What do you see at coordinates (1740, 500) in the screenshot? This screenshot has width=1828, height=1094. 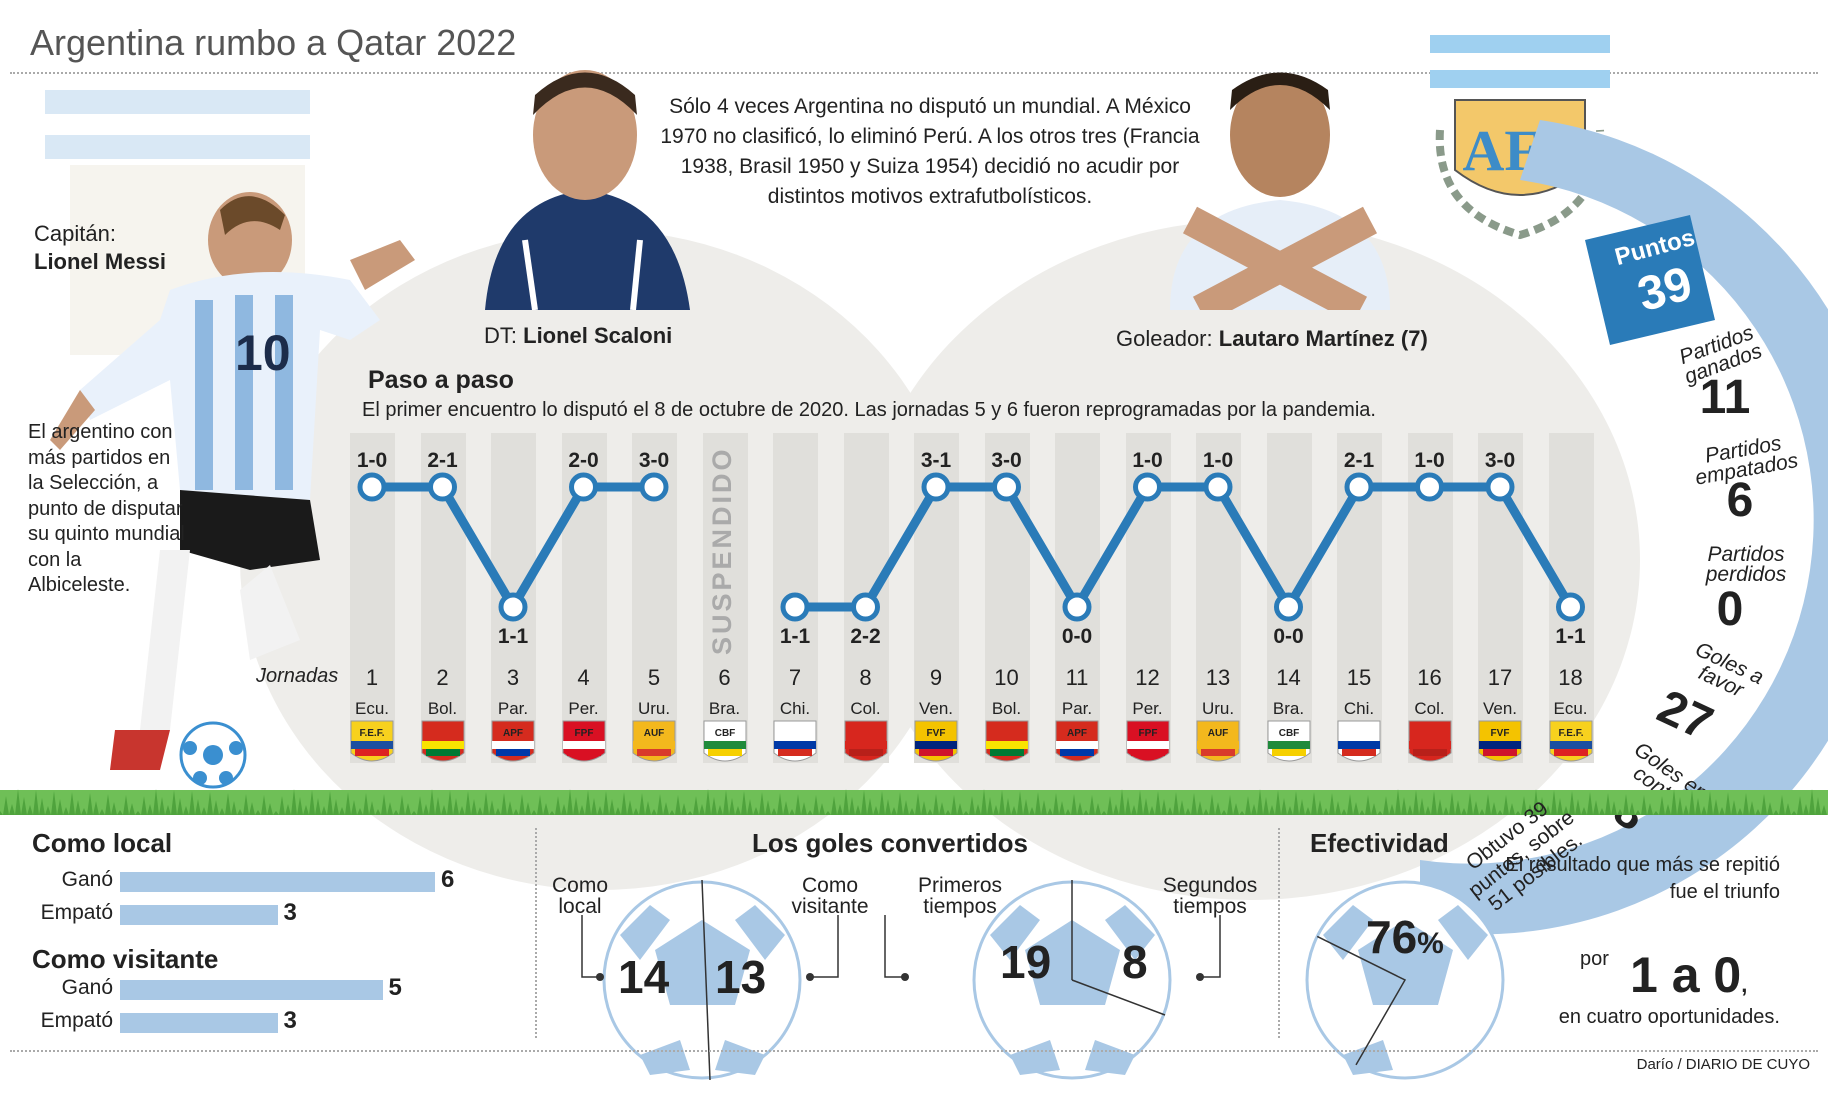 I see `empatados-value: 6` at bounding box center [1740, 500].